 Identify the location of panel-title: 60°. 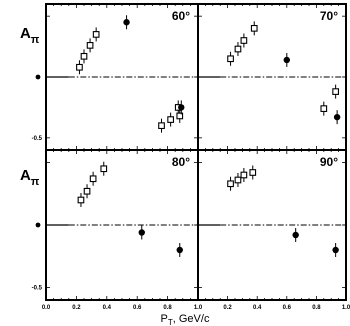
(181, 16).